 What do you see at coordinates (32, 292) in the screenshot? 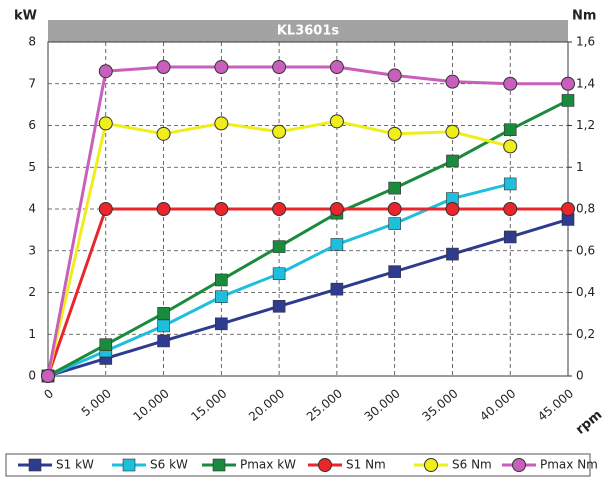
I see `y-tick-label: 2` at bounding box center [32, 292].